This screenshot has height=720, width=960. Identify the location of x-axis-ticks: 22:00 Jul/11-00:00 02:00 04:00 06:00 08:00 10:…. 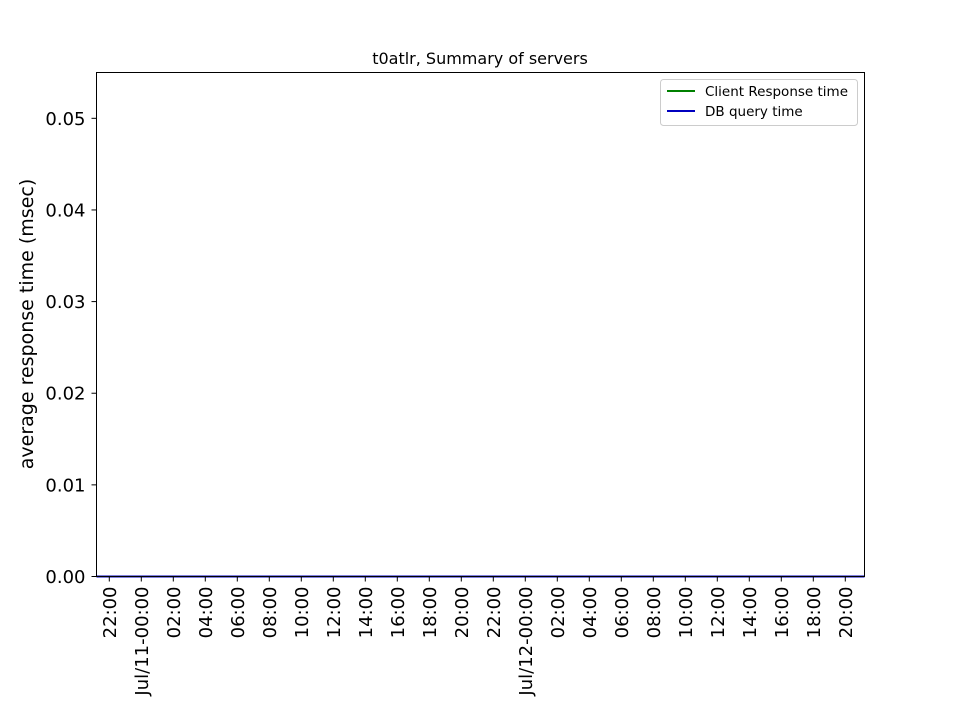
(478, 636).